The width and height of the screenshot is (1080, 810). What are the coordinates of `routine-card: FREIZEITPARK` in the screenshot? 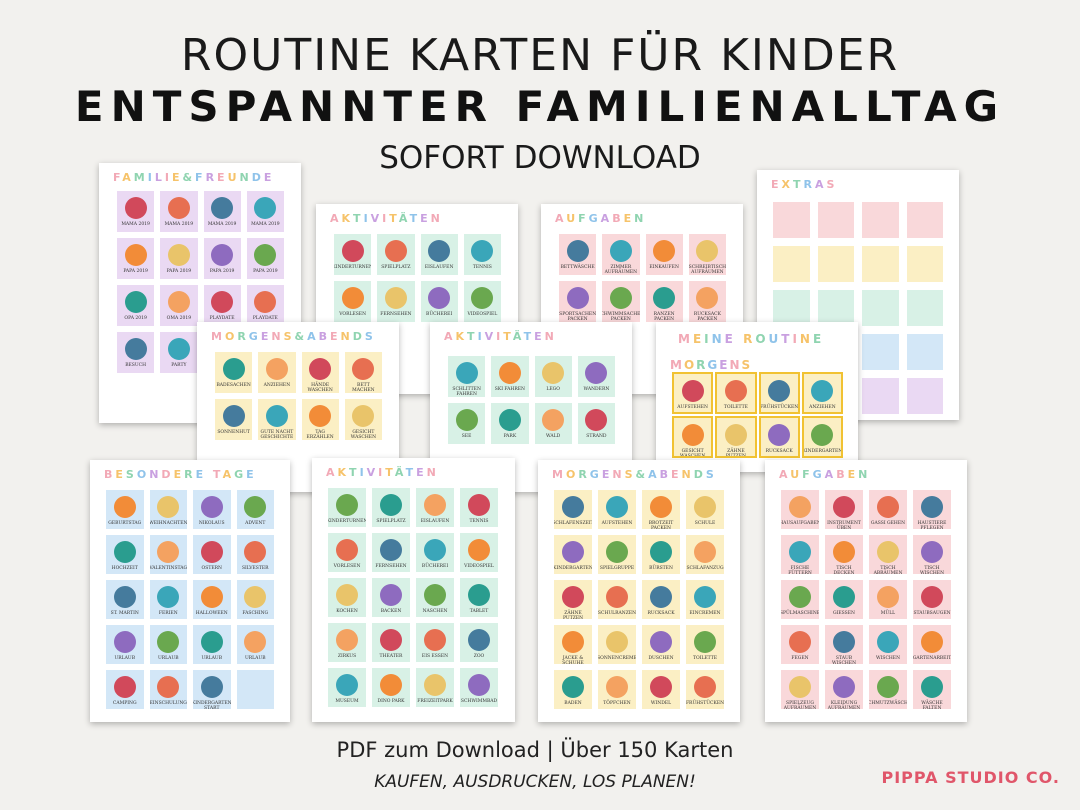 It's located at (435, 687).